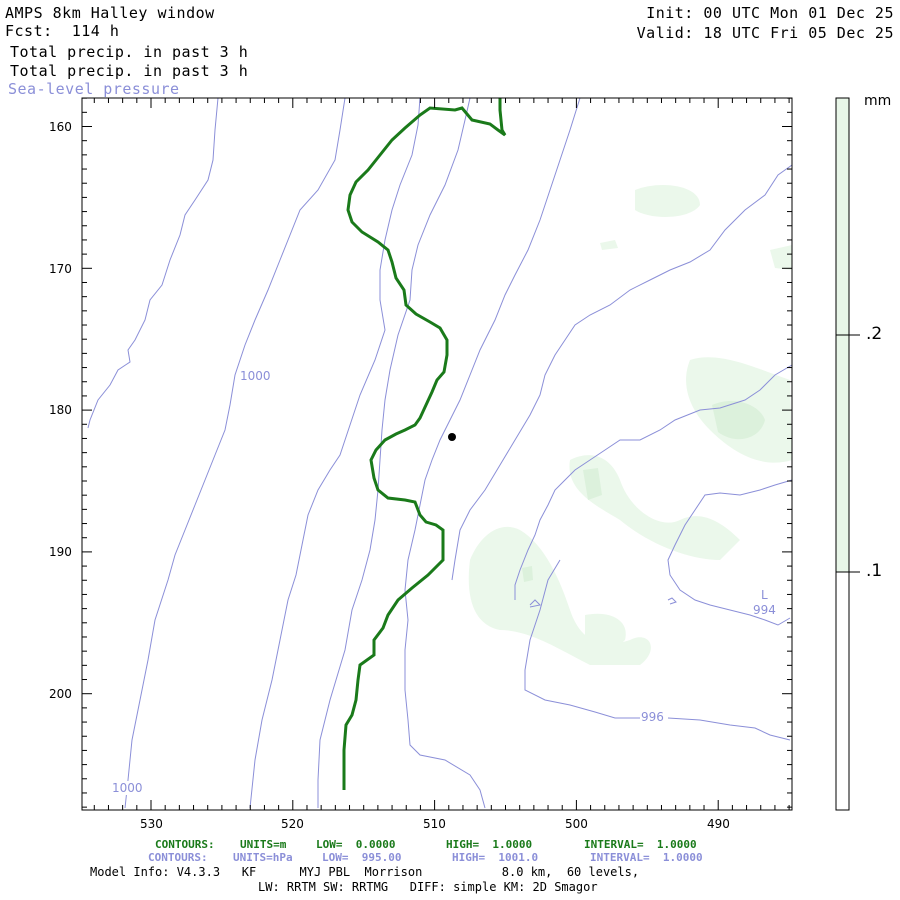 The image size is (900, 900). I want to click on init-time: Init: 00 UTC Mon 01 Dec 25, so click(770, 13).